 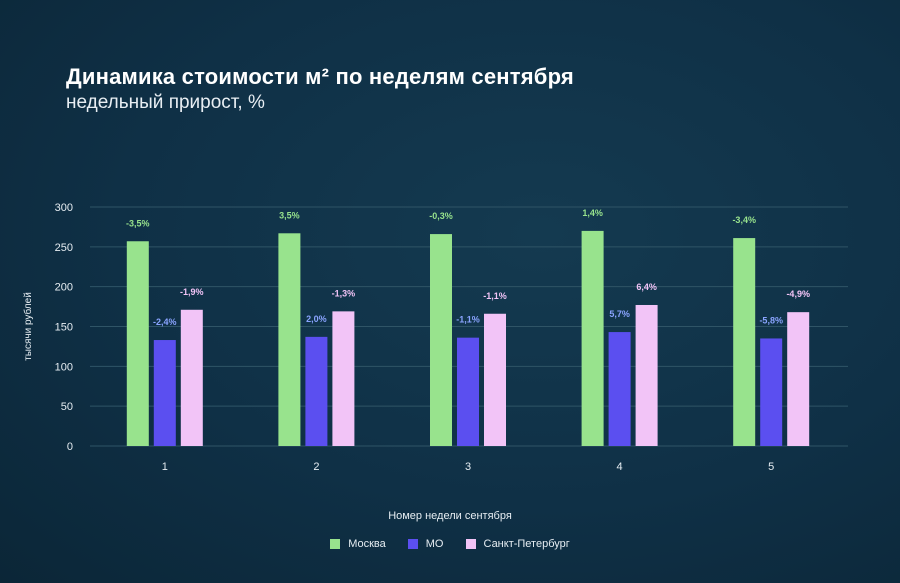 I want to click on data-label-spb: 6,4%, so click(x=646, y=287).